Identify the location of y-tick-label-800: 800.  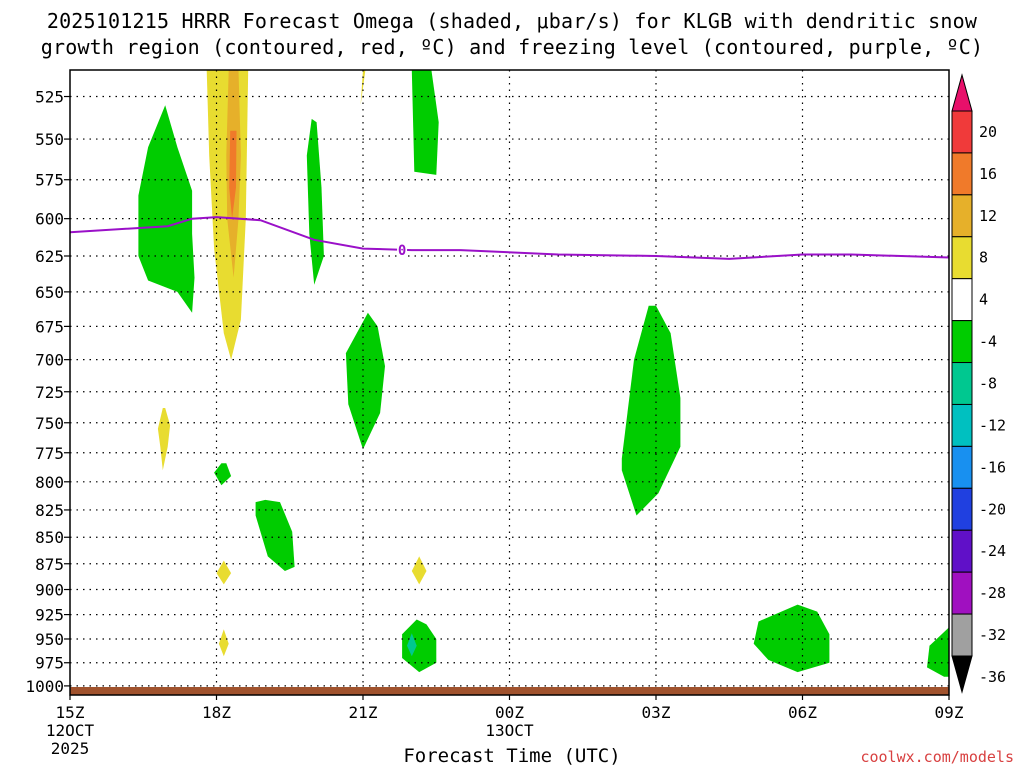
(49, 482).